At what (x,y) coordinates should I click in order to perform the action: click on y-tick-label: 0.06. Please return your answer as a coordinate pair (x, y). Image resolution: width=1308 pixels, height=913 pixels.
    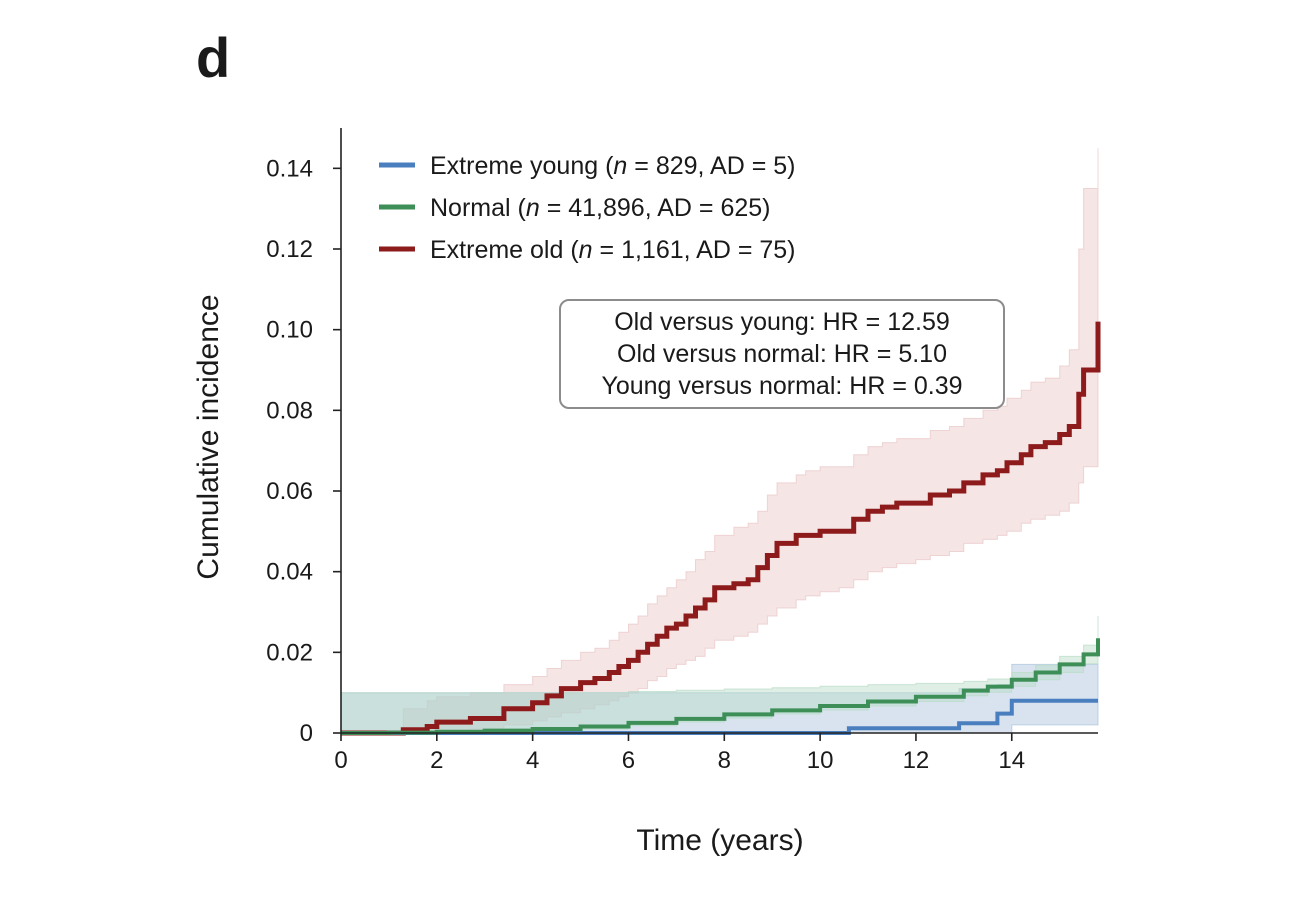
    Looking at the image, I should click on (289, 491).